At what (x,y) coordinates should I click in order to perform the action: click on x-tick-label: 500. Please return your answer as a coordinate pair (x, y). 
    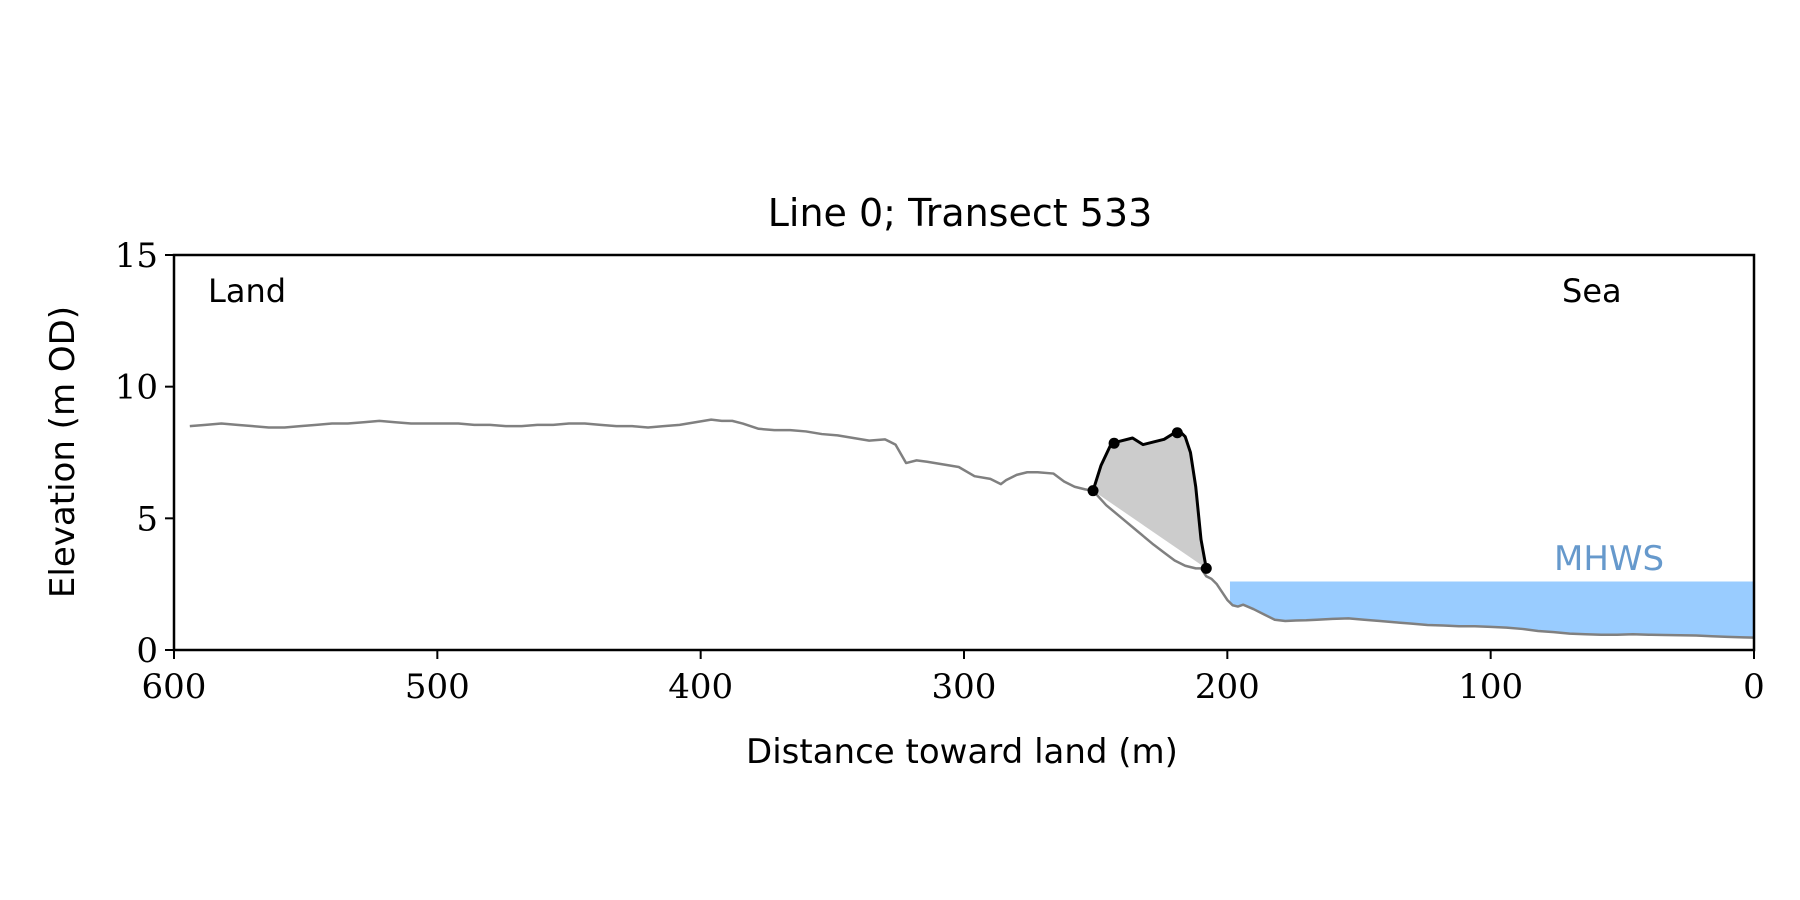
    Looking at the image, I should click on (437, 687).